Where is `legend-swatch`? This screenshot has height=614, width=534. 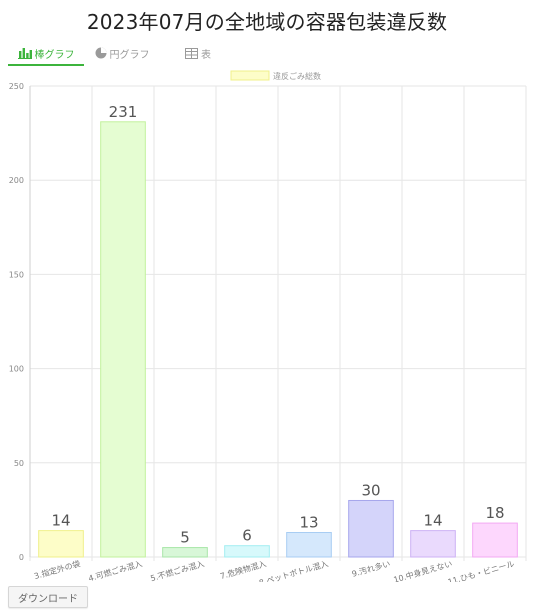 legend-swatch is located at coordinates (250, 75).